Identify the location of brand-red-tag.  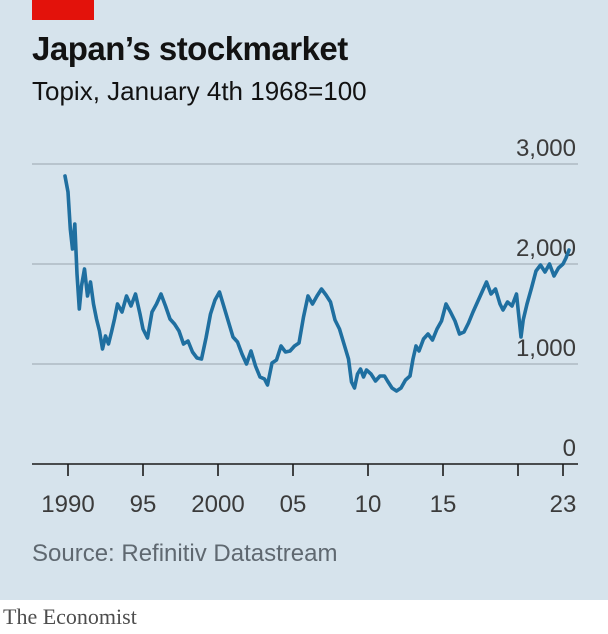
(63, 10).